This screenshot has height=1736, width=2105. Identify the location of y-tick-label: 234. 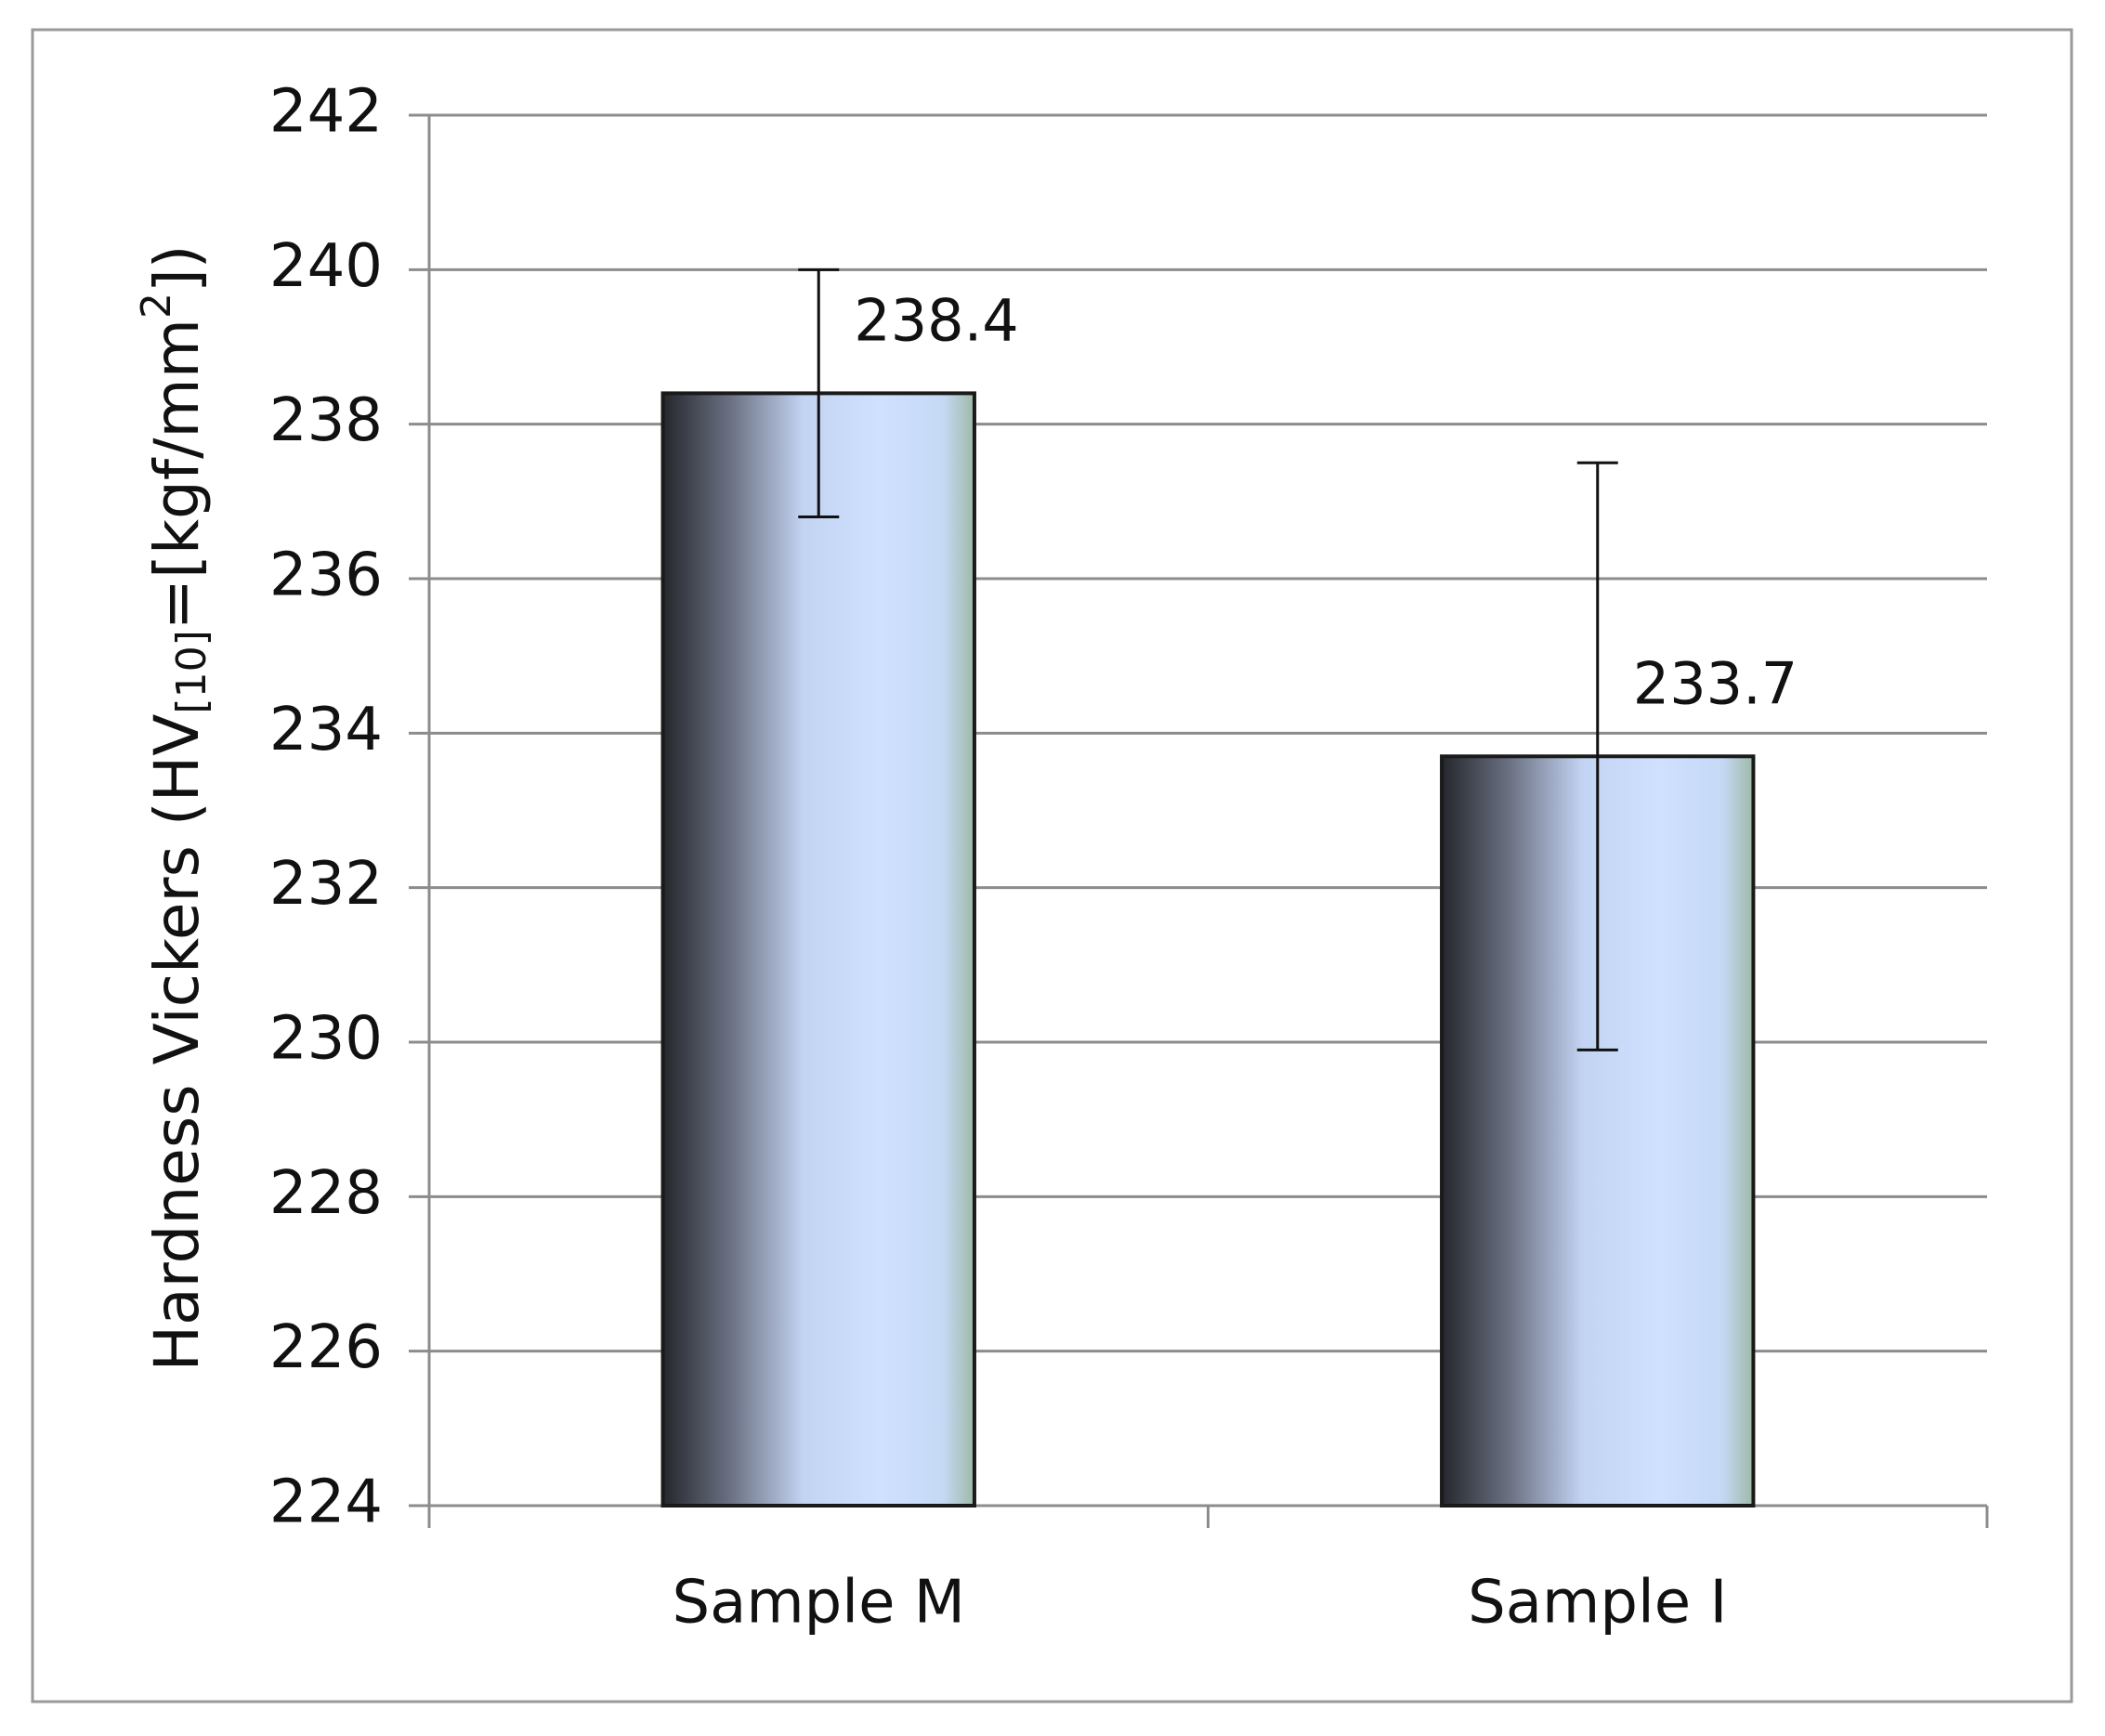
(326, 730).